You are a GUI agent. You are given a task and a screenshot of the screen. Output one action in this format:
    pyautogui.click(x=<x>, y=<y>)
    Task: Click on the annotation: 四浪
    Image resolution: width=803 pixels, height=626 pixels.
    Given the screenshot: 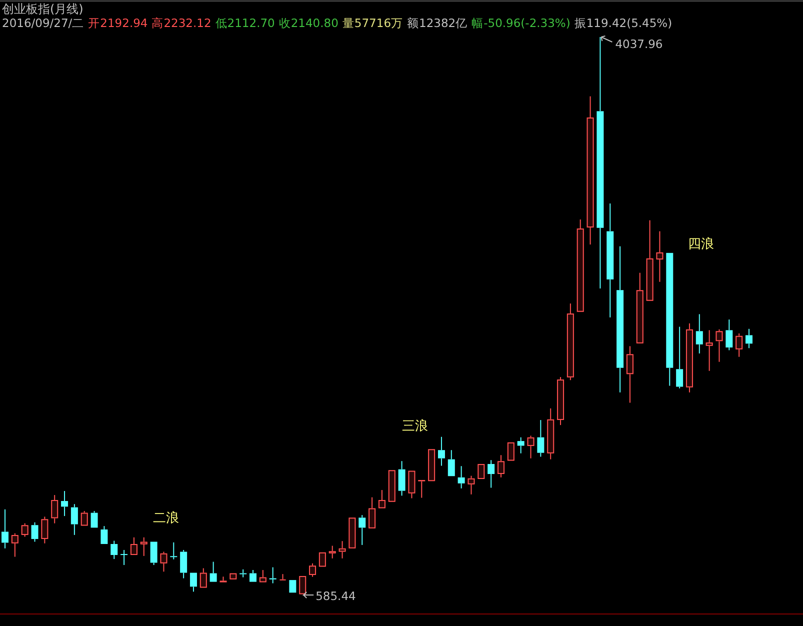 What is the action you would take?
    pyautogui.click(x=701, y=244)
    